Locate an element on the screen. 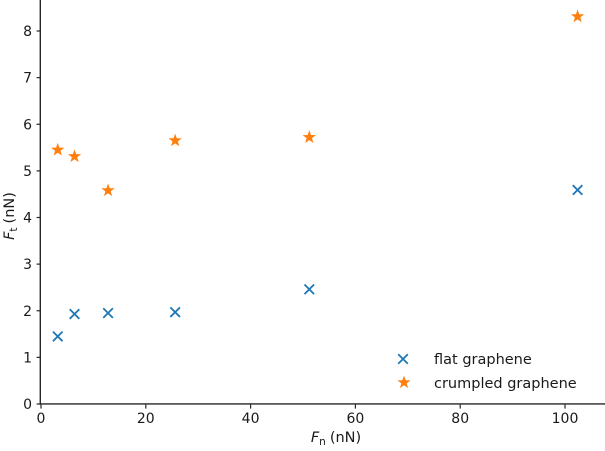 This screenshot has width=605, height=451. legend-label-crumpled-graphene: crumpled graphene is located at coordinates (505, 384).